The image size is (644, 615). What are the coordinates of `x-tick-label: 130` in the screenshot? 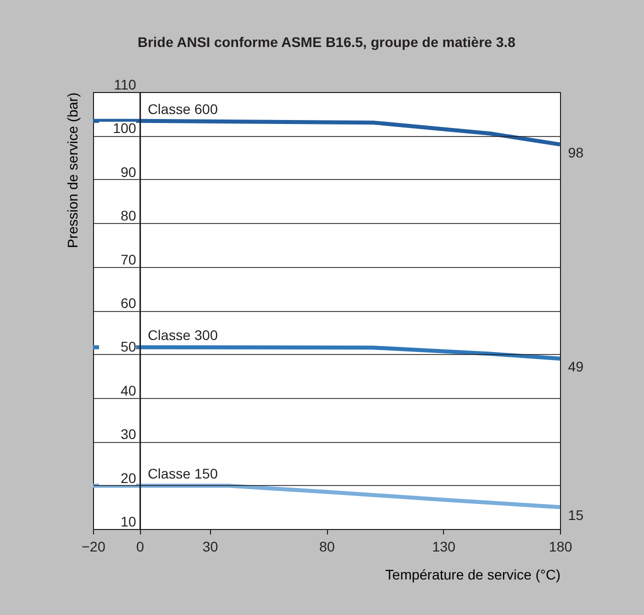 It's located at (444, 546).